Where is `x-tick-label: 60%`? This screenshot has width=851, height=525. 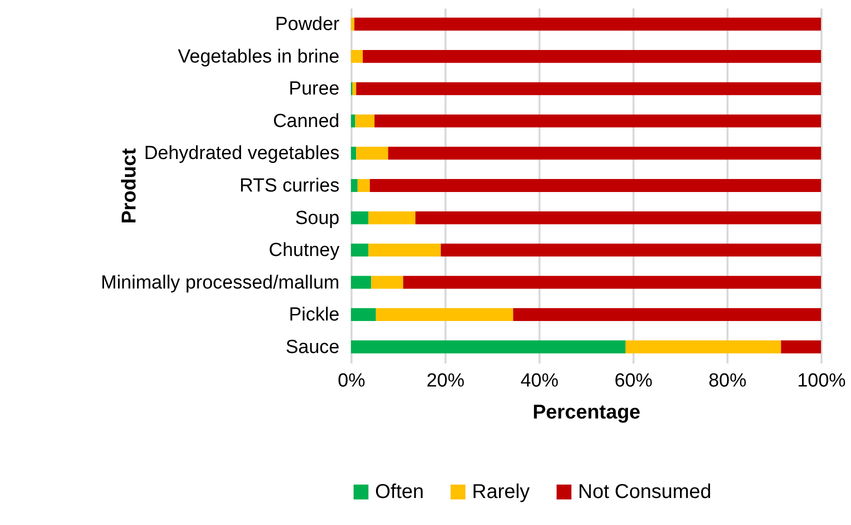
x-tick-label: 60% is located at coordinates (633, 381).